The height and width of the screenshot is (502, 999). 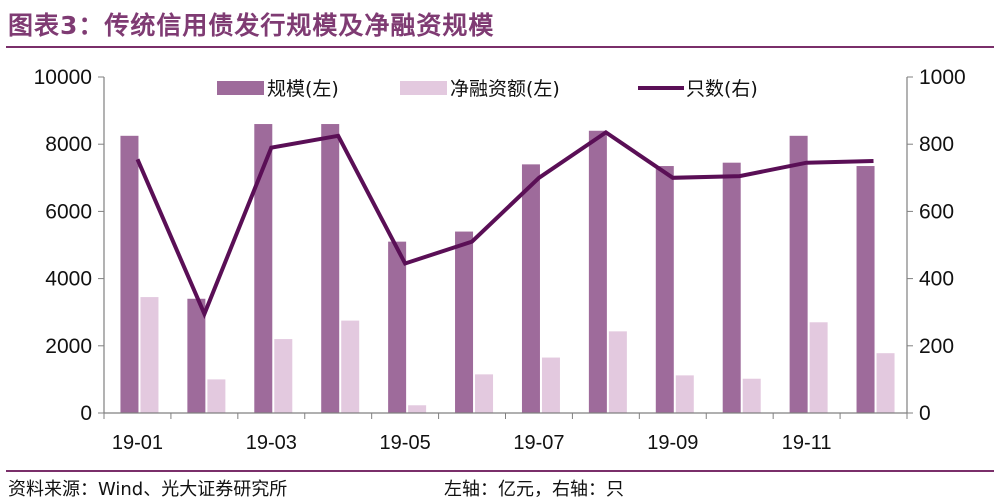 What do you see at coordinates (936, 144) in the screenshot?
I see `y-right-tick-label: 800` at bounding box center [936, 144].